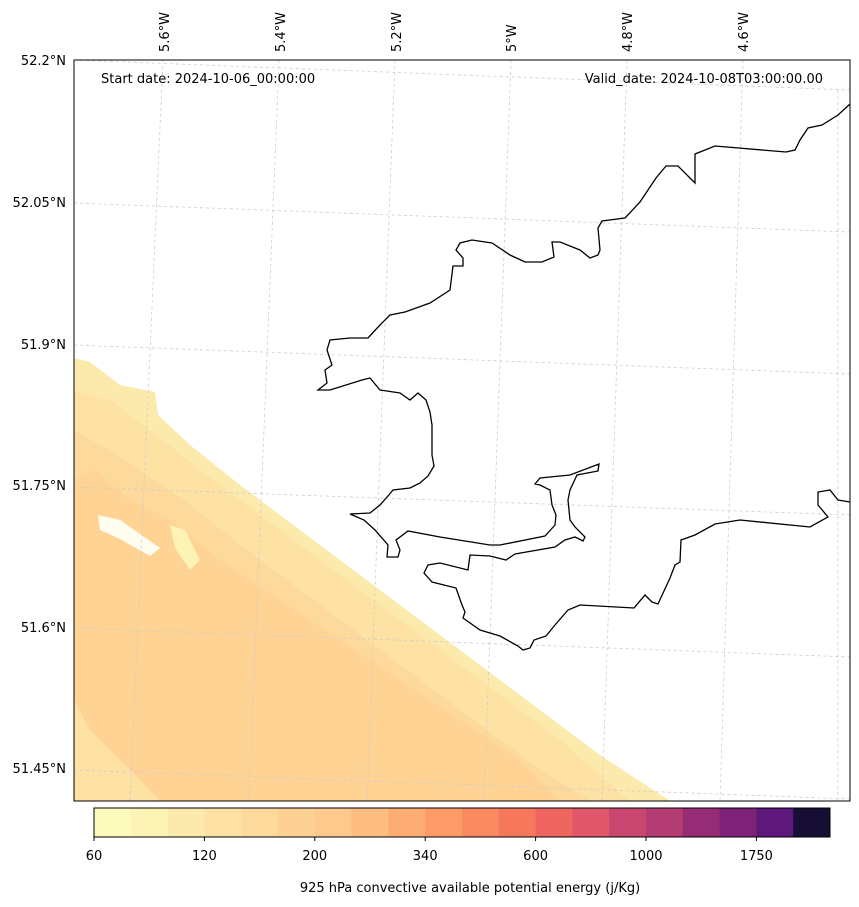  Describe the element at coordinates (204, 856) in the screenshot. I see `colorbar-tick-label: 120` at that location.